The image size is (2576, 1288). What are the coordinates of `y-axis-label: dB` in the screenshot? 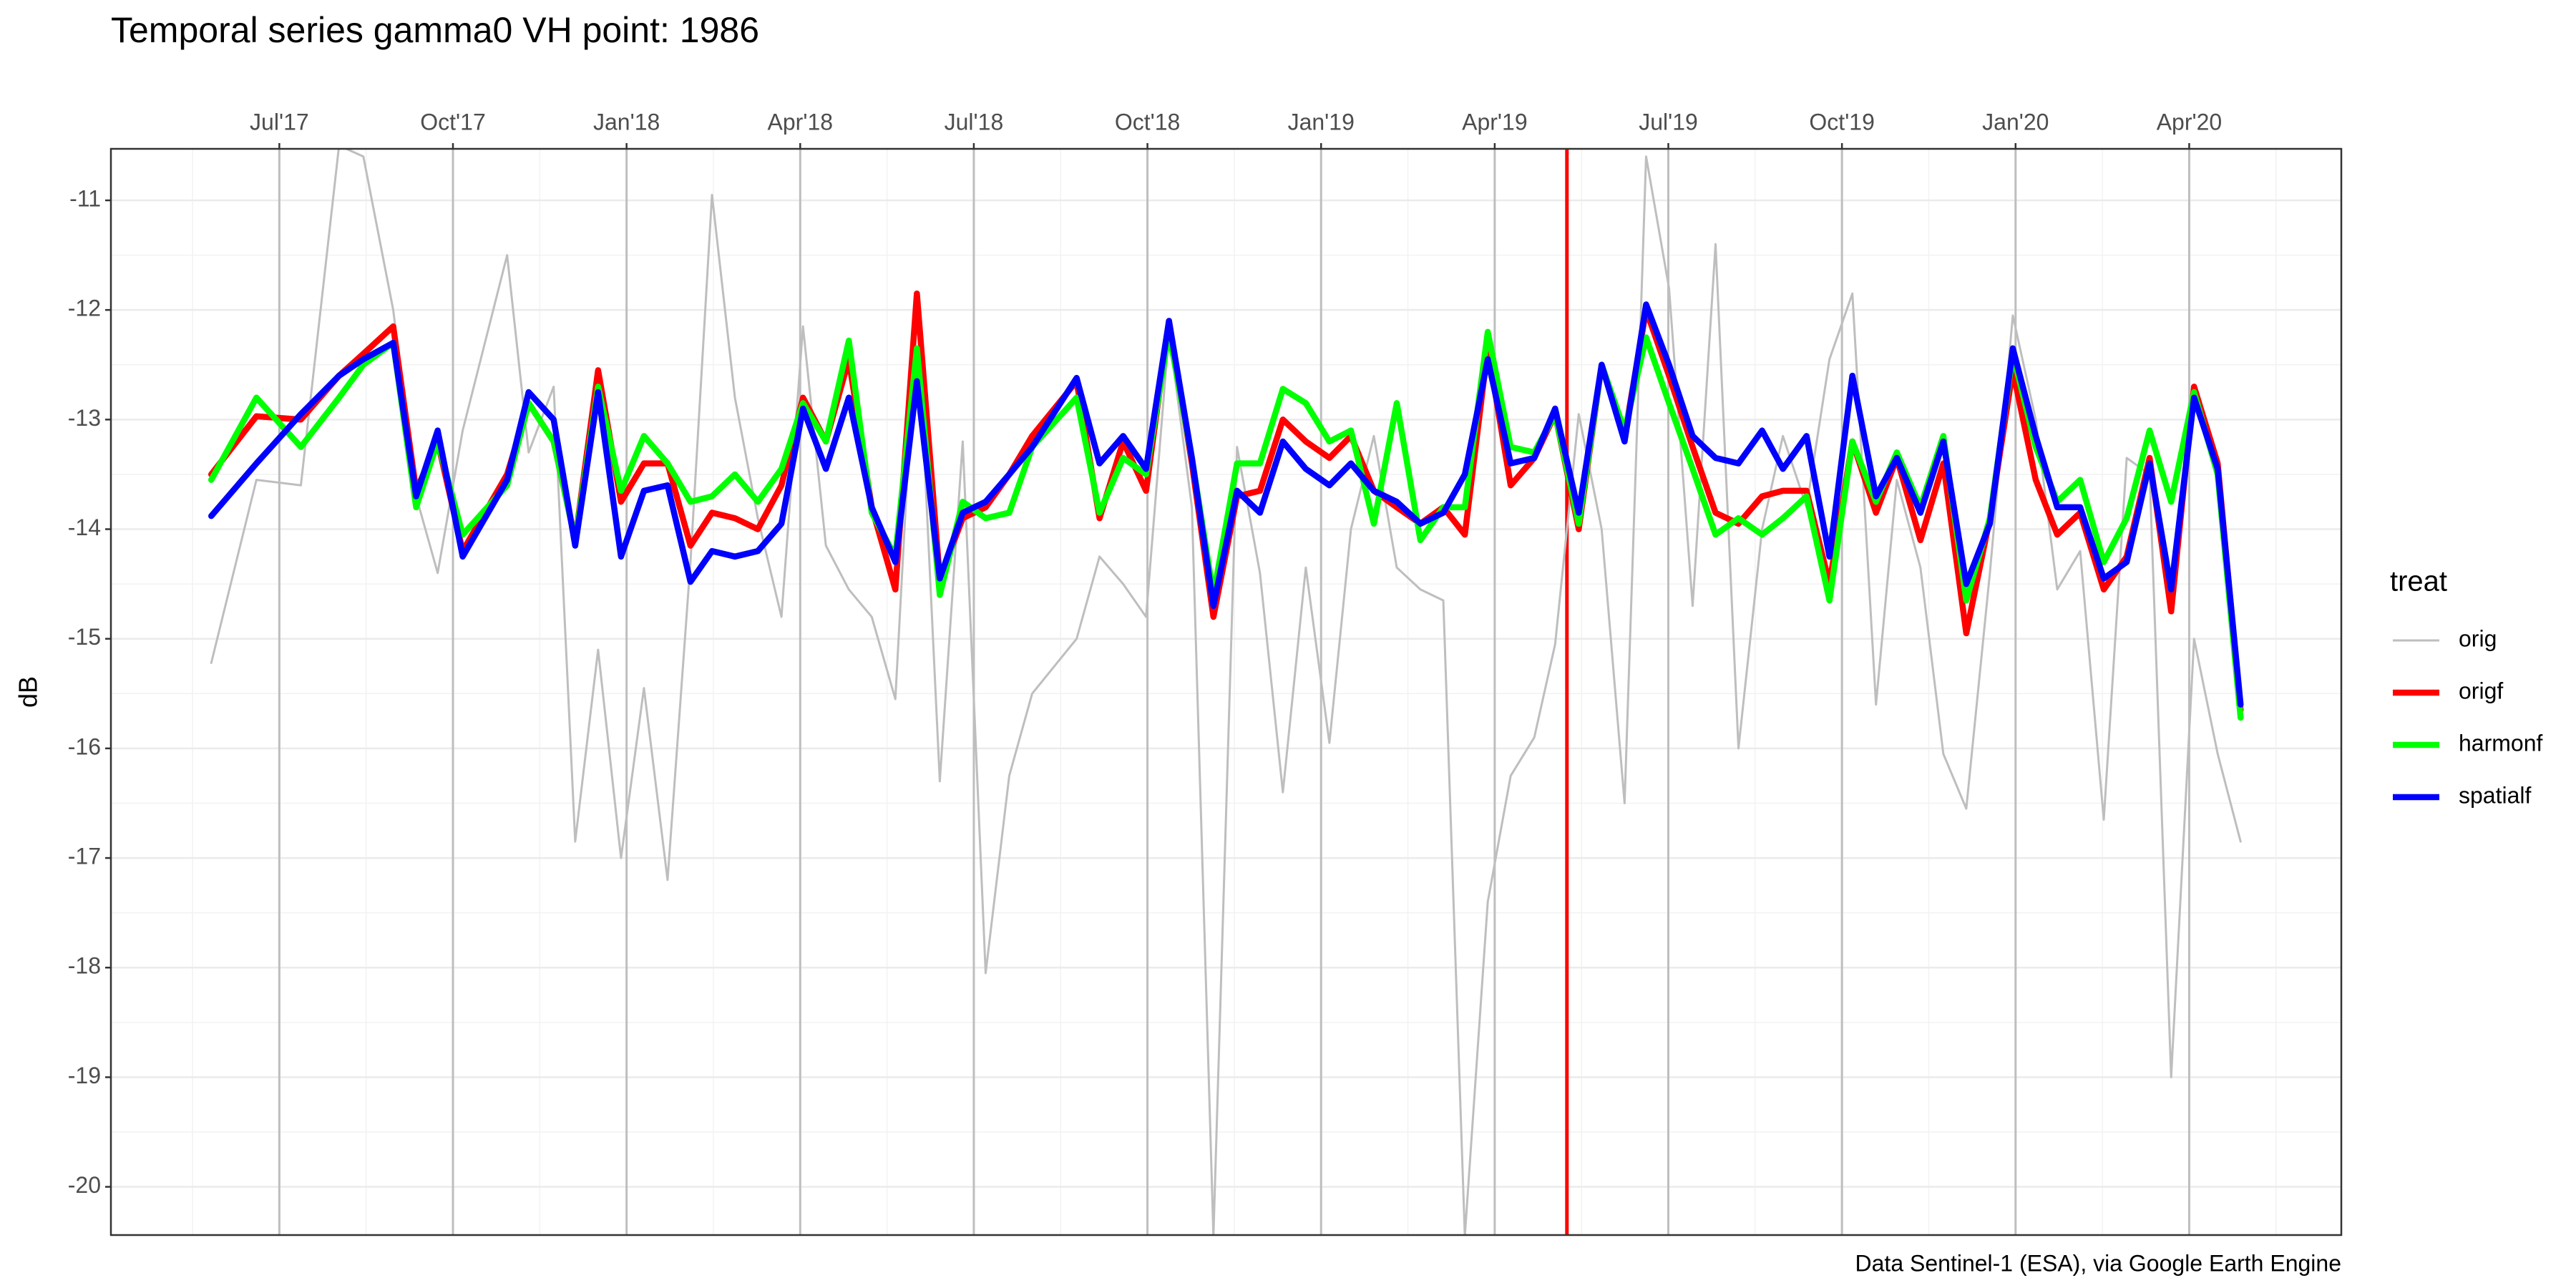 It's located at (28, 692).